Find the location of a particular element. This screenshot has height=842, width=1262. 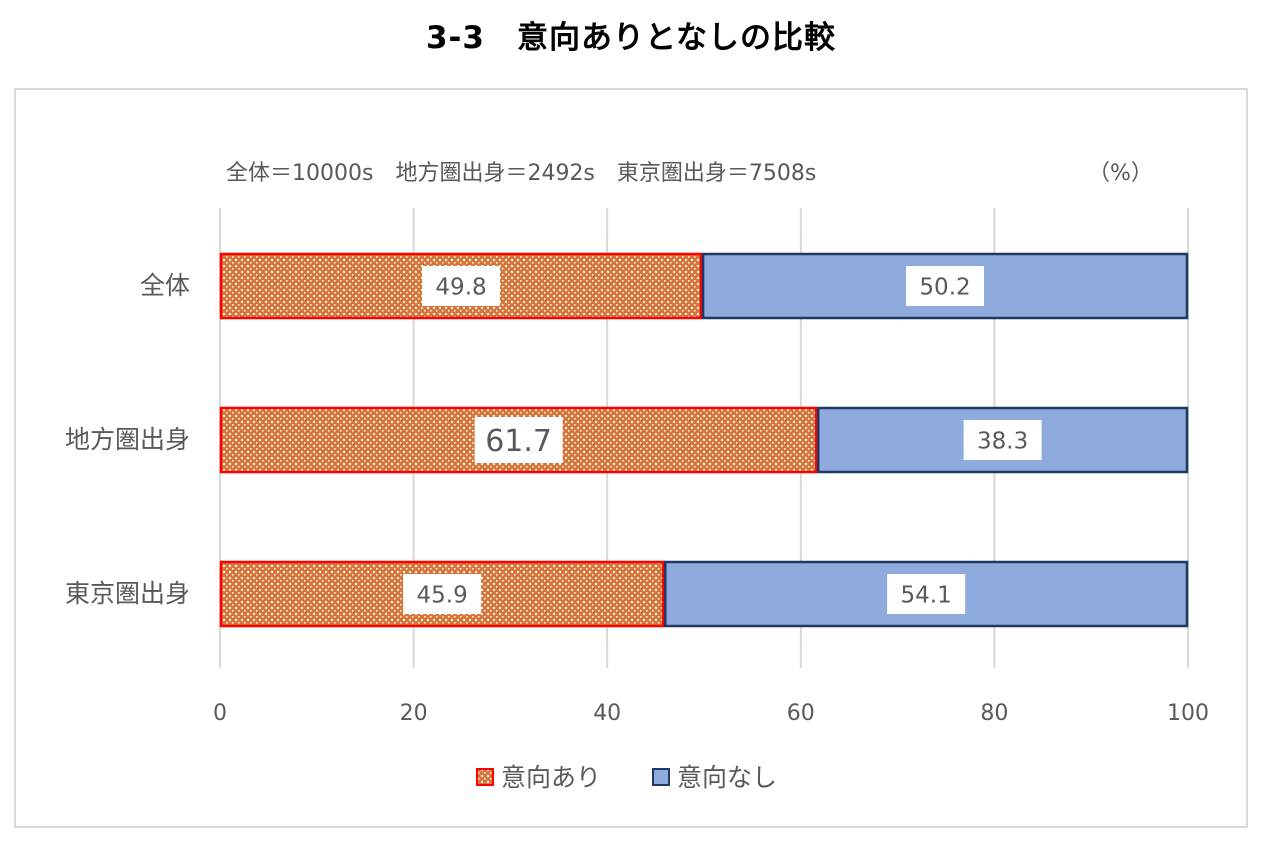

data-label: 61.7 is located at coordinates (518, 441).